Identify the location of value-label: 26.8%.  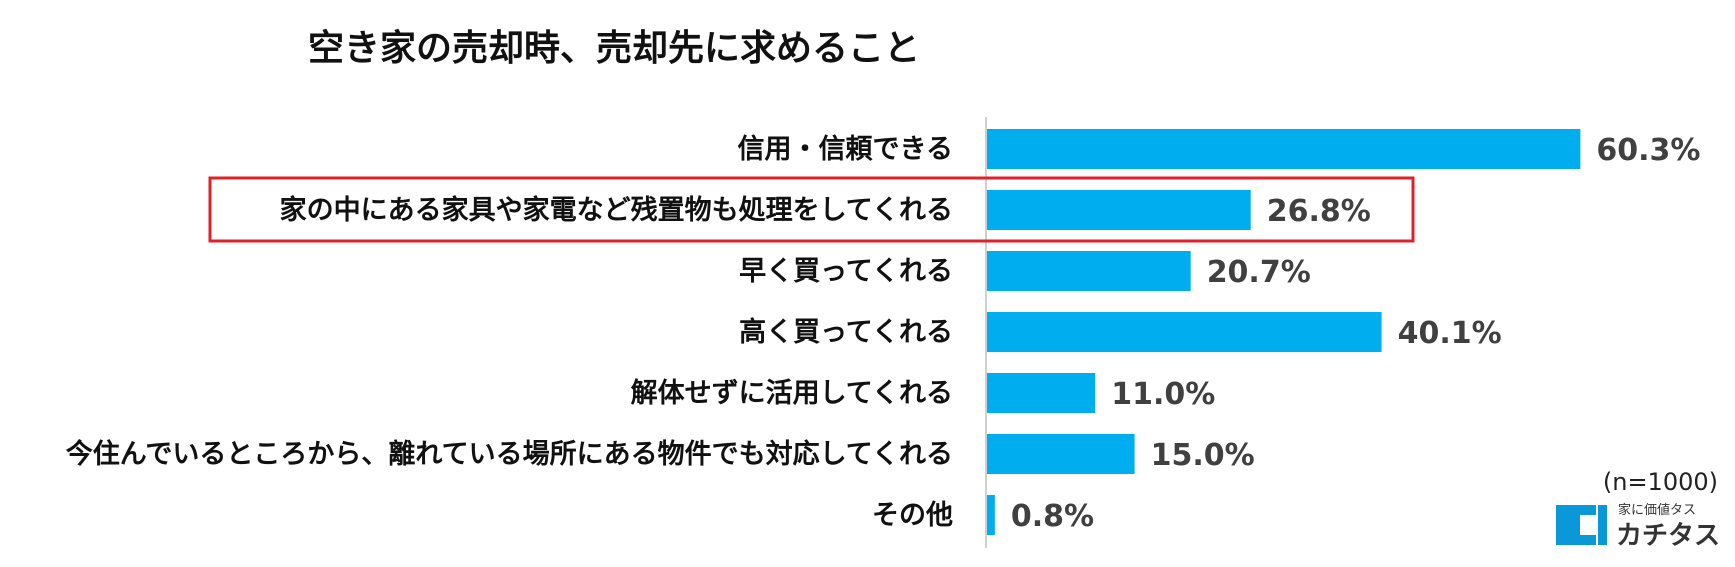
(1319, 211).